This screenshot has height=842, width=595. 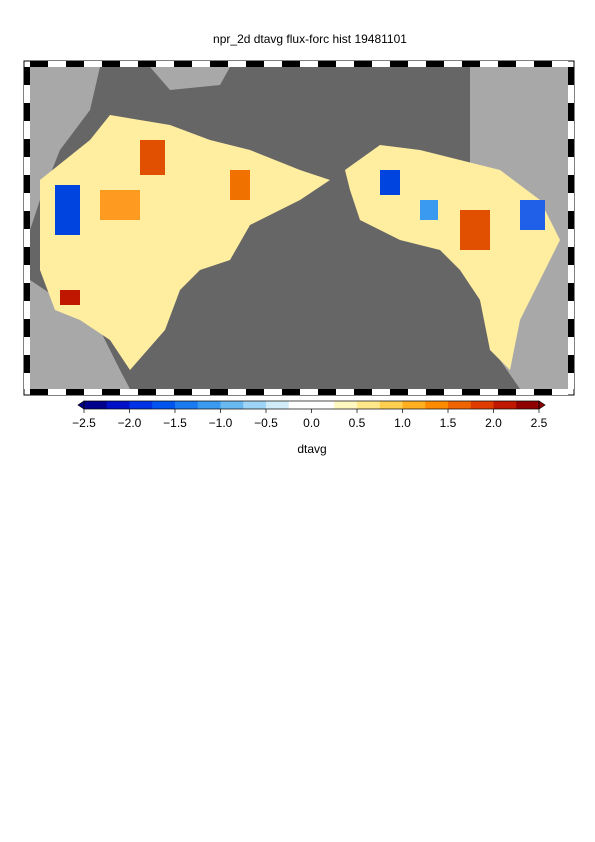 What do you see at coordinates (448, 423) in the screenshot?
I see `colorbar-tick-label: 1.5` at bounding box center [448, 423].